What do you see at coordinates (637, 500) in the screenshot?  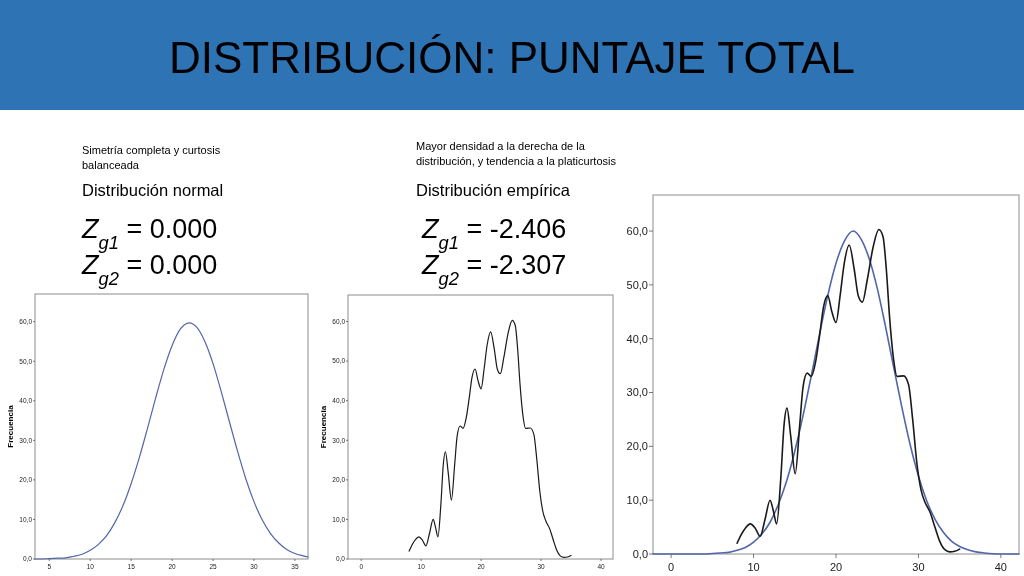 I see `y-tick-label: 10,0` at bounding box center [637, 500].